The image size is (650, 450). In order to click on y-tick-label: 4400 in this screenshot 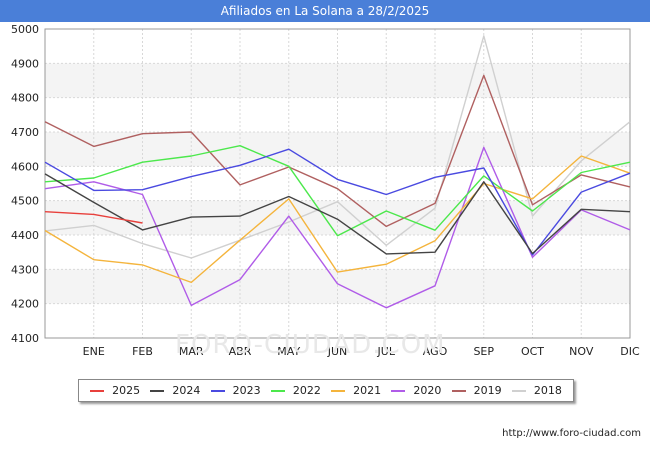, I will do `click(25, 235)`.